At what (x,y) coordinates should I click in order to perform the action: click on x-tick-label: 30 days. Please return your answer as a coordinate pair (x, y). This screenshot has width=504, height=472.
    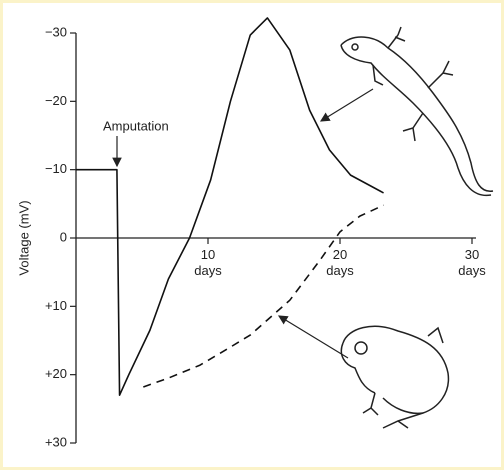
    Looking at the image, I should click on (472, 262).